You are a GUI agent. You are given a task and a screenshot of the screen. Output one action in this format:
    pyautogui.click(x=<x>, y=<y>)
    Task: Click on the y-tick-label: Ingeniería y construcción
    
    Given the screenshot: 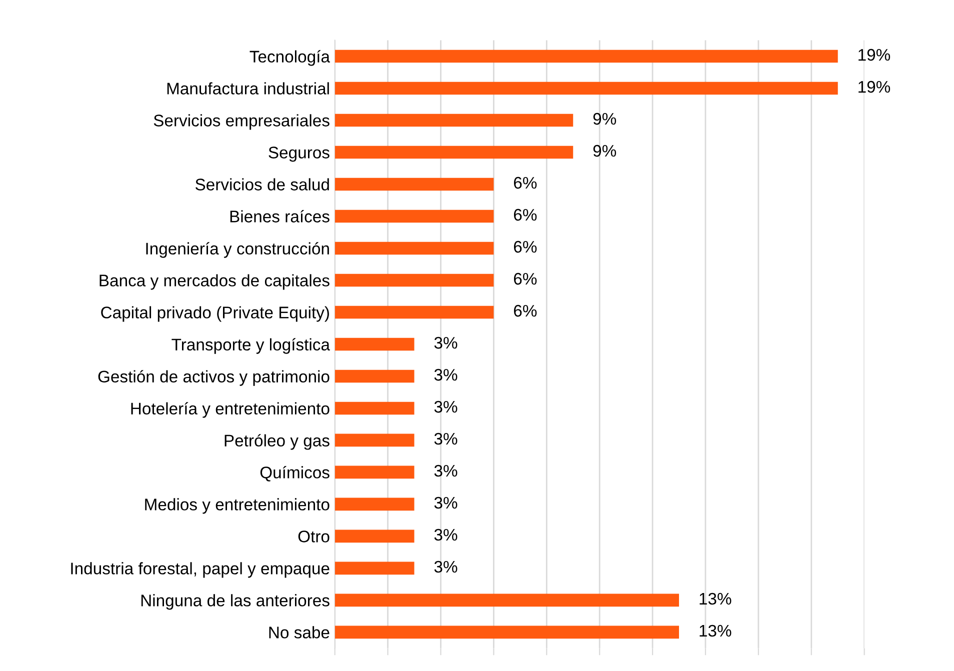 What is the action you would take?
    pyautogui.click(x=237, y=250)
    